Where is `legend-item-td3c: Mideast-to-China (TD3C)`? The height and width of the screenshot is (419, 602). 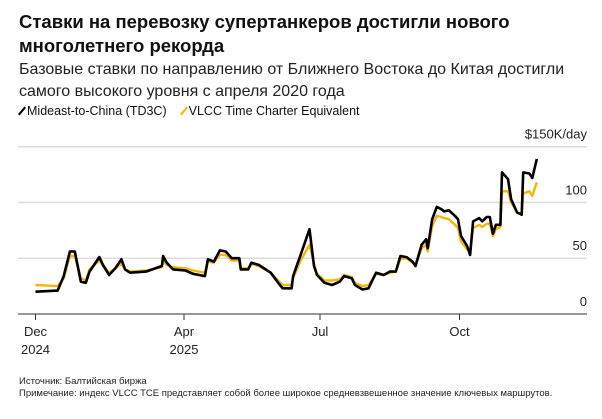 legend-item-td3c: Mideast-to-China (TD3C) is located at coordinates (92, 111).